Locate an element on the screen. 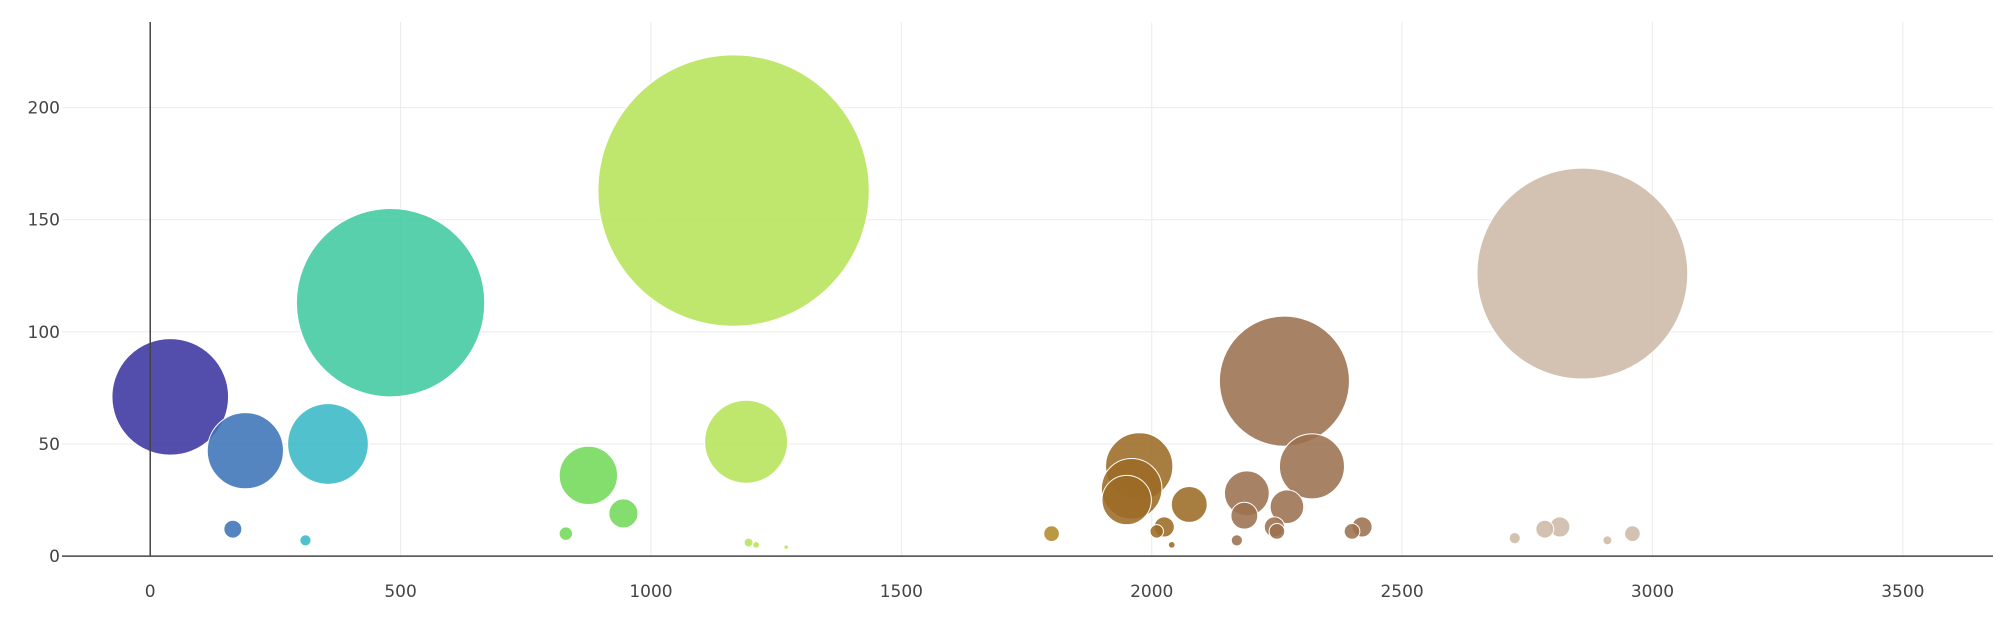 The height and width of the screenshot is (626, 2013). y-tick-label: 150 is located at coordinates (44, 221).